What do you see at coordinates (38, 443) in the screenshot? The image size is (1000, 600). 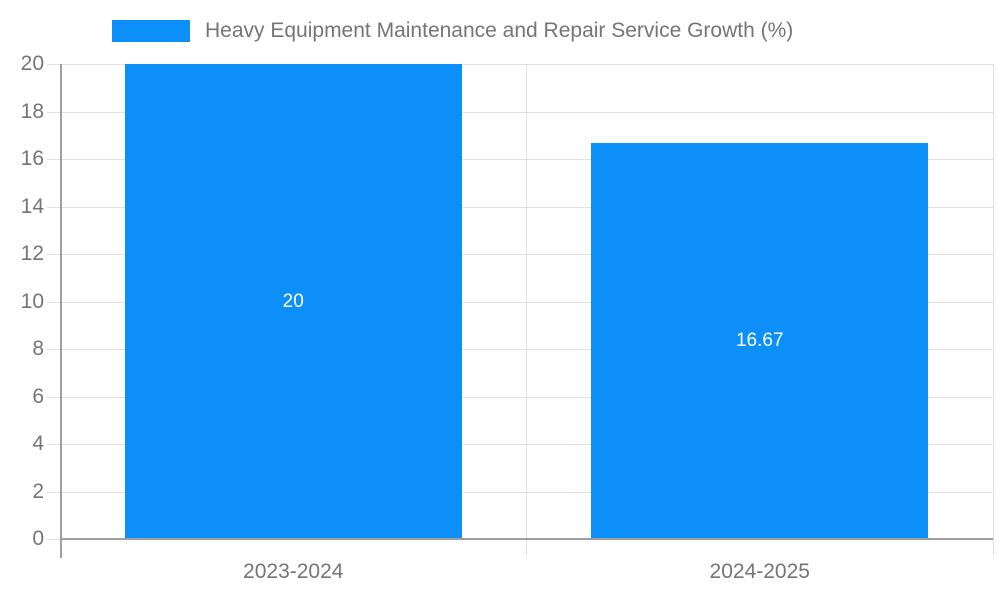 I see `y-tick-label: 4` at bounding box center [38, 443].